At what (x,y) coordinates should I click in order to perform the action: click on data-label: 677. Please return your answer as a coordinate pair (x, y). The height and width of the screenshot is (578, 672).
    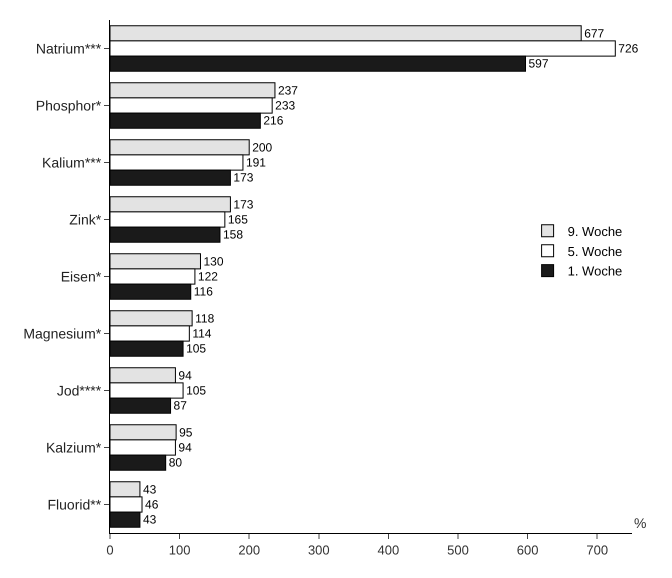
    Looking at the image, I should click on (594, 33).